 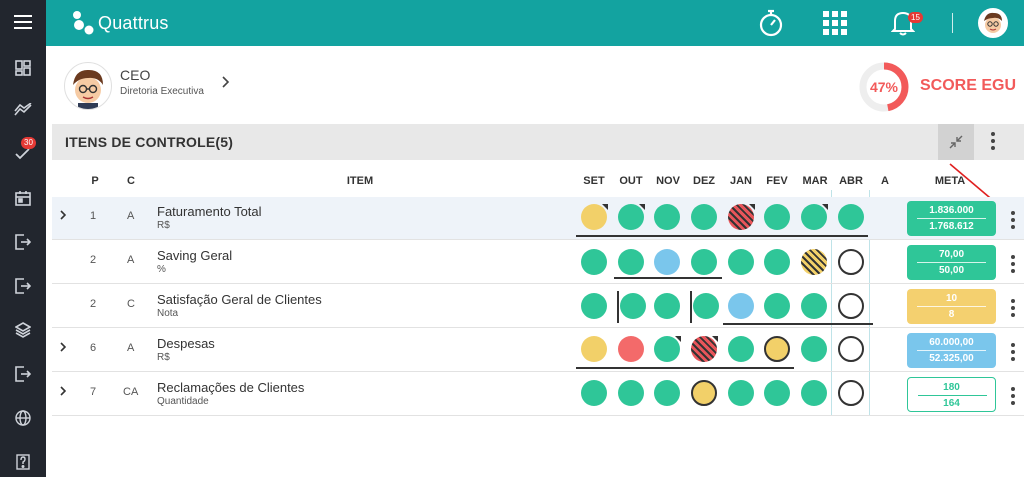 I want to click on item-name: Faturamento Total, so click(x=209, y=211).